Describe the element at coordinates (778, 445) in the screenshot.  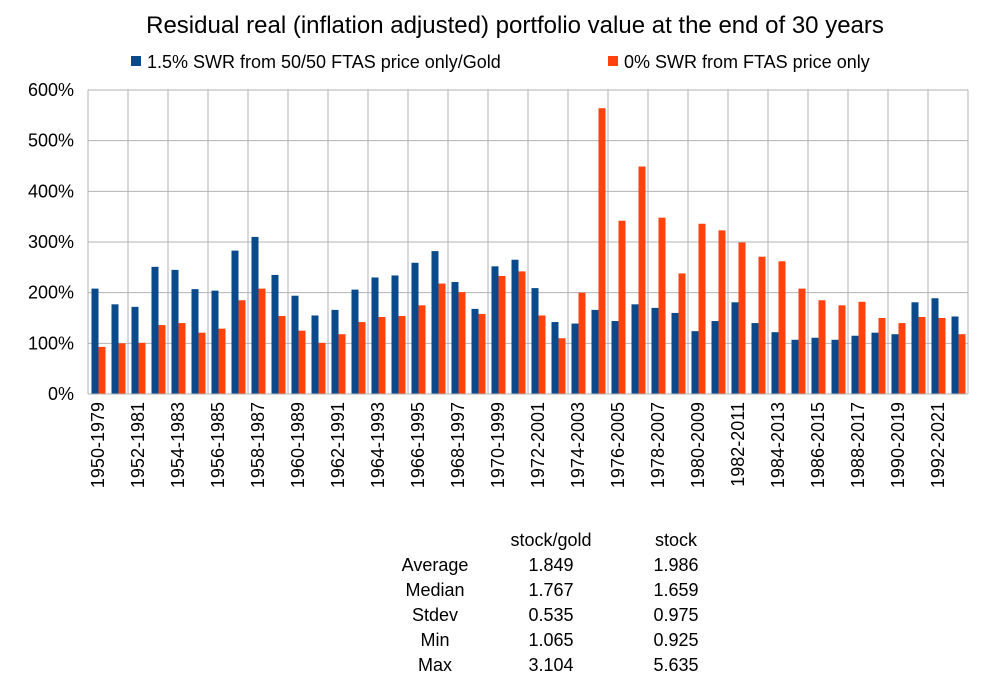
I see `x-tick-label: 1984-2013` at that location.